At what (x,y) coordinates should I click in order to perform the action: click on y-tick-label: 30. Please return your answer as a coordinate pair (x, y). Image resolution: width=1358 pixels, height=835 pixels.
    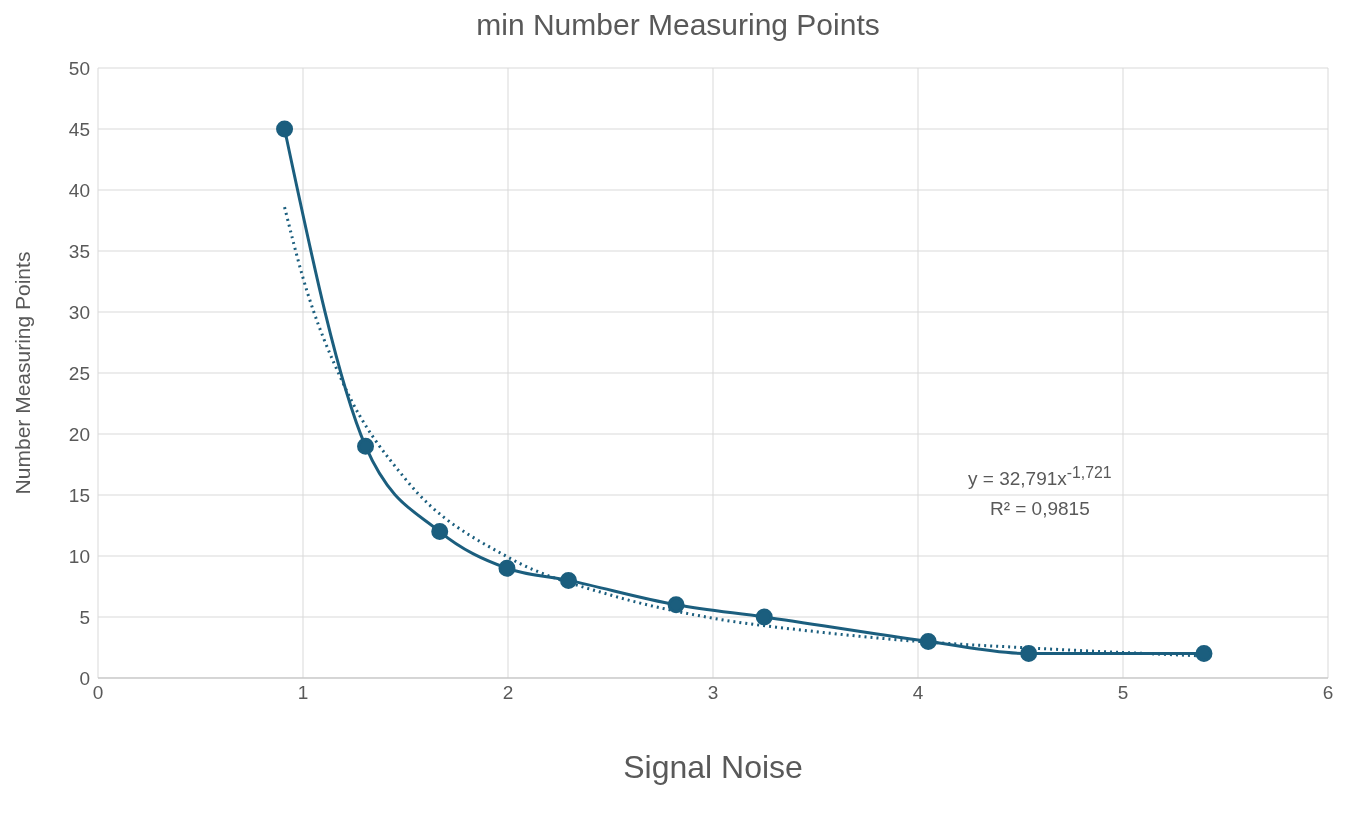
    Looking at the image, I should click on (79, 312).